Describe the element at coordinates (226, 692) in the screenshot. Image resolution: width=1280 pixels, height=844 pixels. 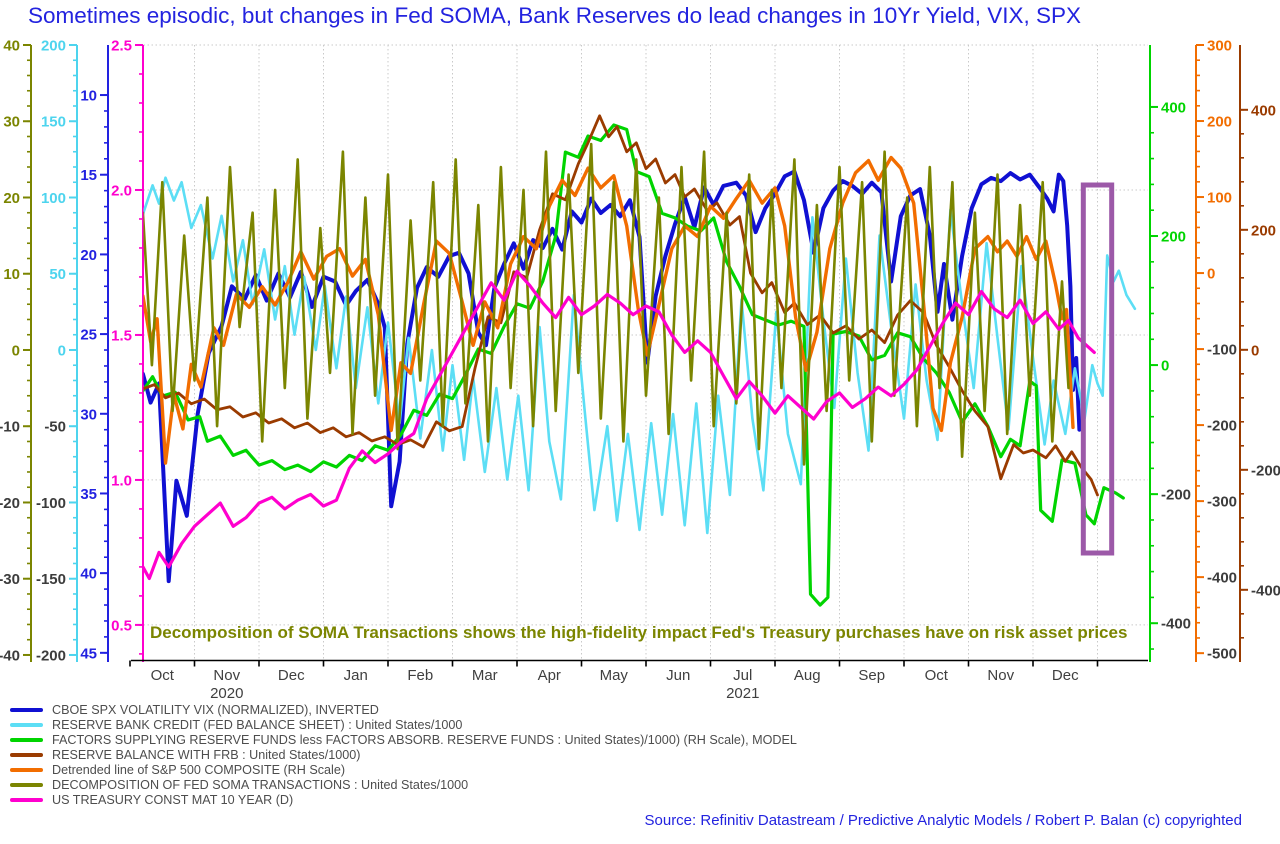
I see `svg-text: 2020` at that location.